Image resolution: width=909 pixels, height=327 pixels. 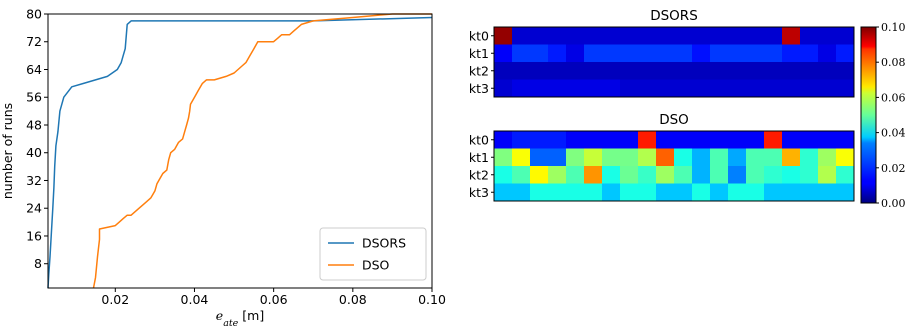 I want to click on heatmap-row-label: kt0, so click(x=479, y=139).